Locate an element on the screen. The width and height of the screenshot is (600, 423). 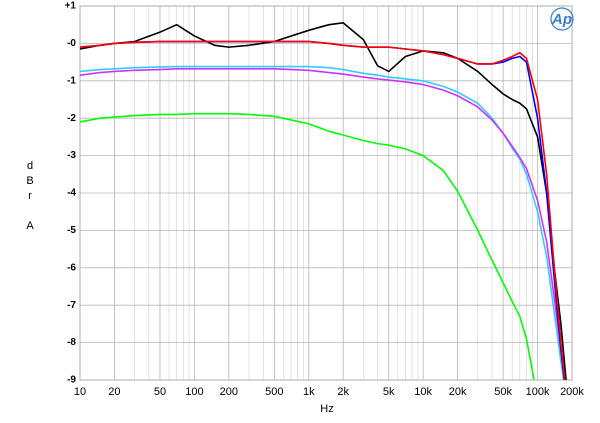
x-tick-label: 100k is located at coordinates (538, 392).